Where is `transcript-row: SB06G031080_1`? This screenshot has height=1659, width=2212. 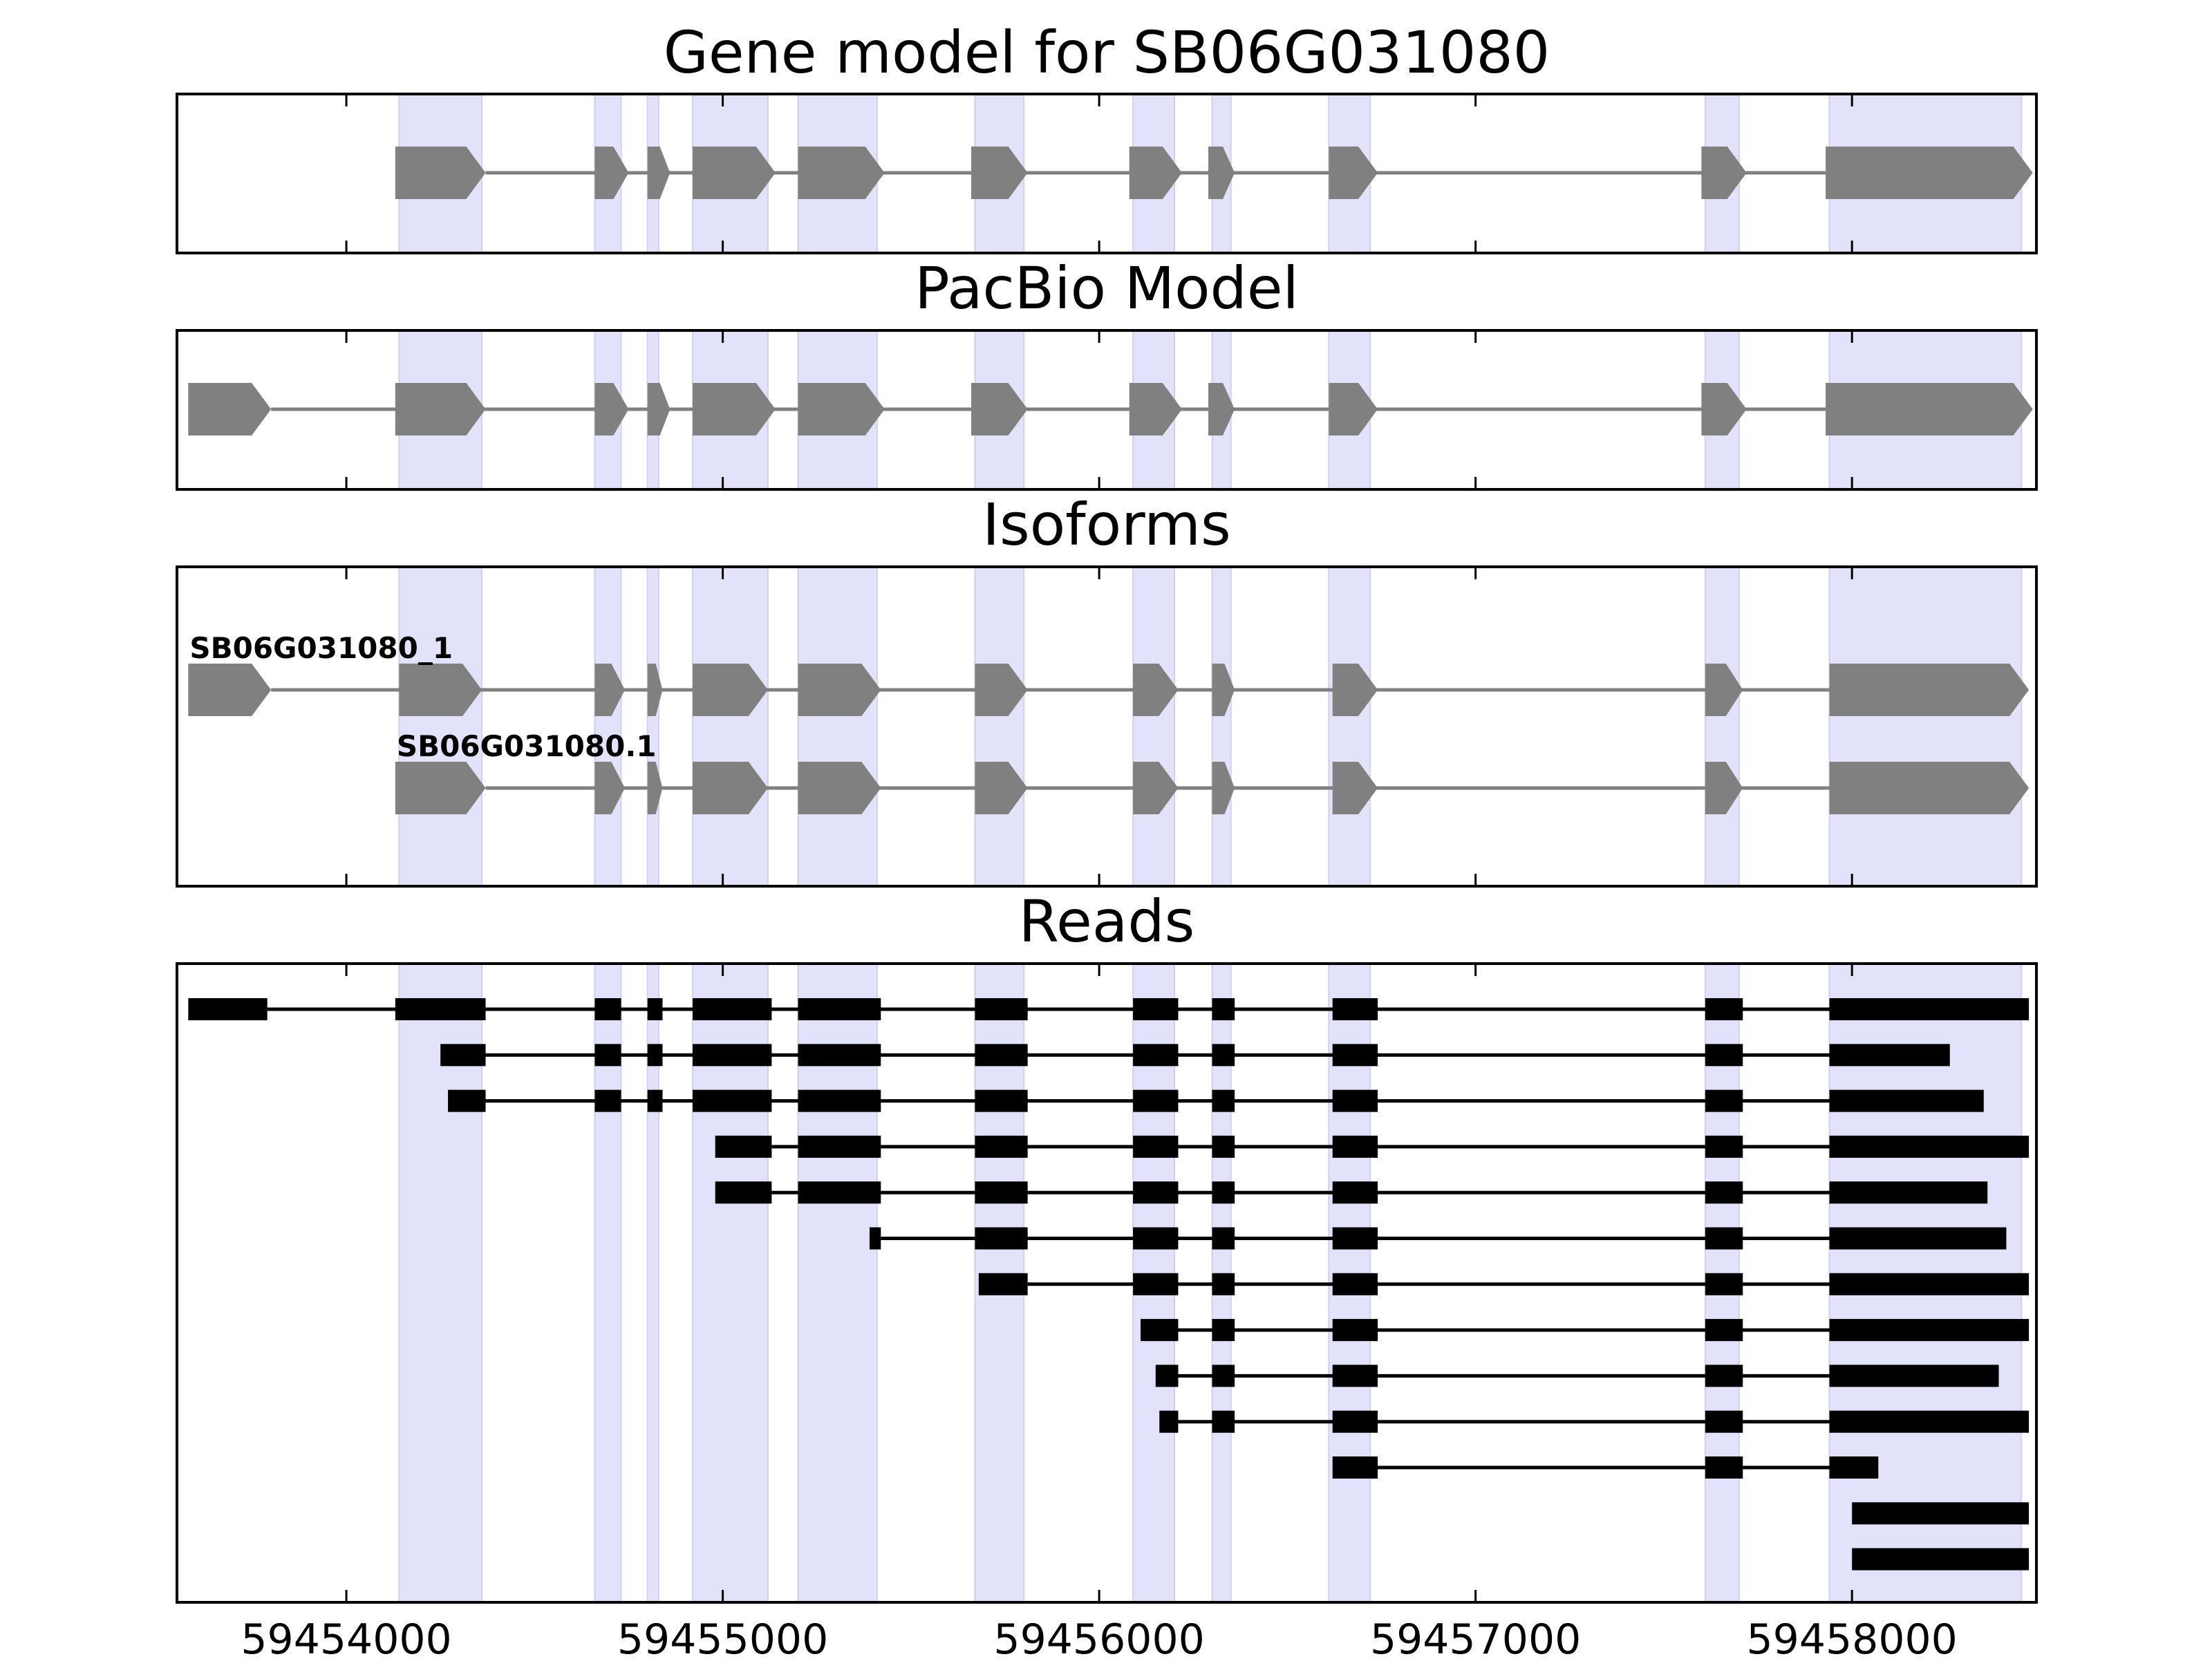 transcript-row: SB06G031080_1 is located at coordinates (1109, 673).